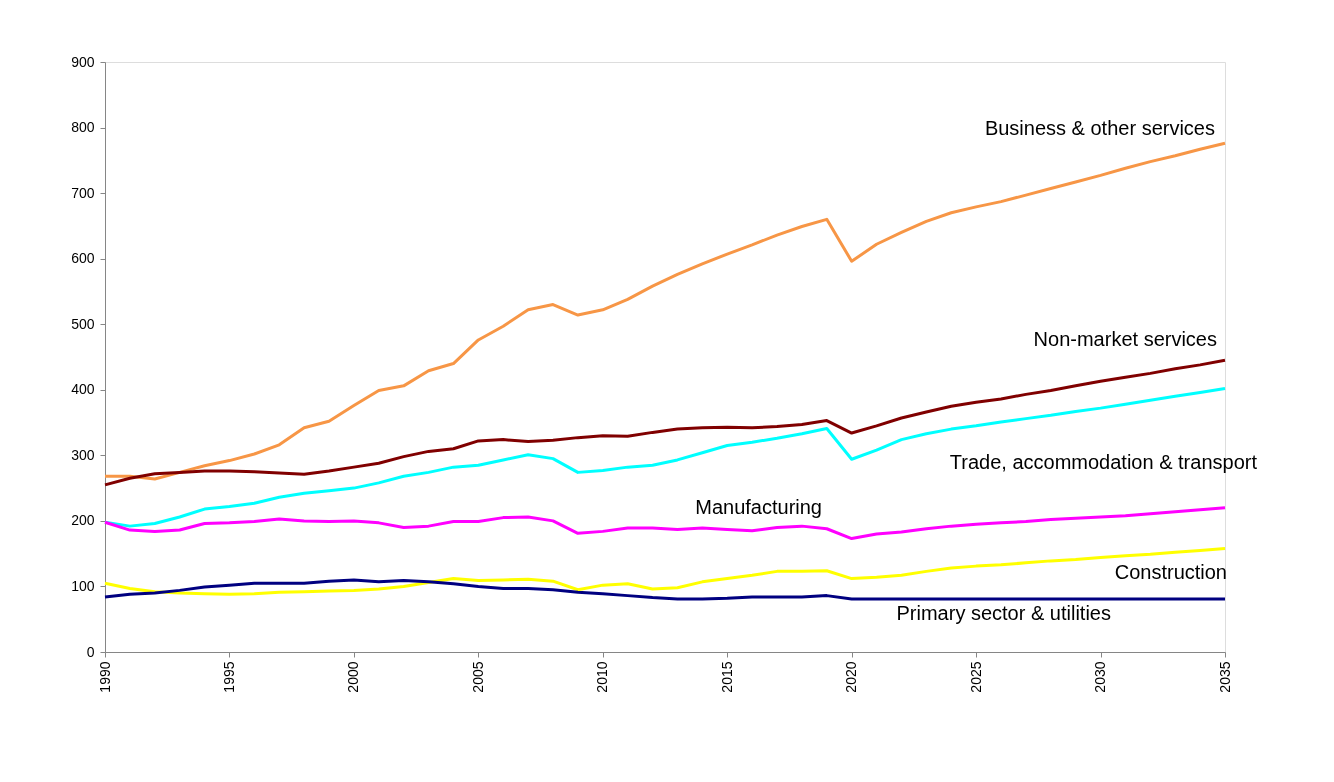 The width and height of the screenshot is (1334, 782). Describe the element at coordinates (1100, 677) in the screenshot. I see `x-tick-label: 2030` at that location.